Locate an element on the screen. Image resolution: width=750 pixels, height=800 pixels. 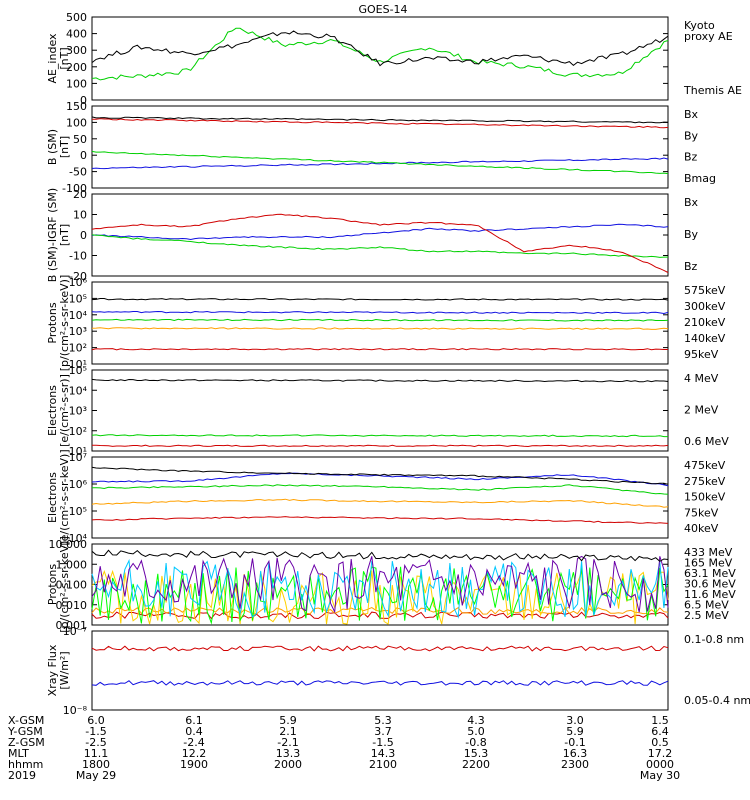
axis-row-value: -2.5 is located at coordinates (95, 742).